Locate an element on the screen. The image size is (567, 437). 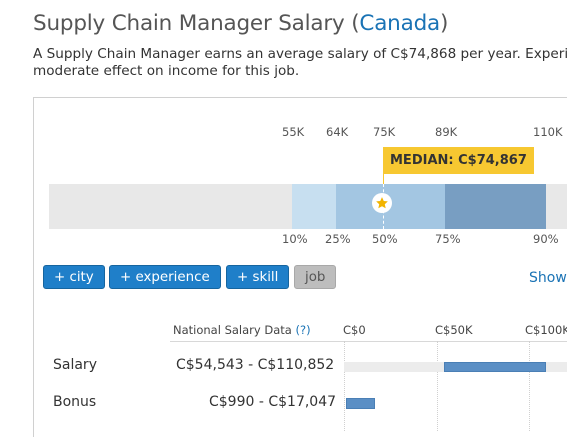
axis-gridline-50k is located at coordinates (437, 386).